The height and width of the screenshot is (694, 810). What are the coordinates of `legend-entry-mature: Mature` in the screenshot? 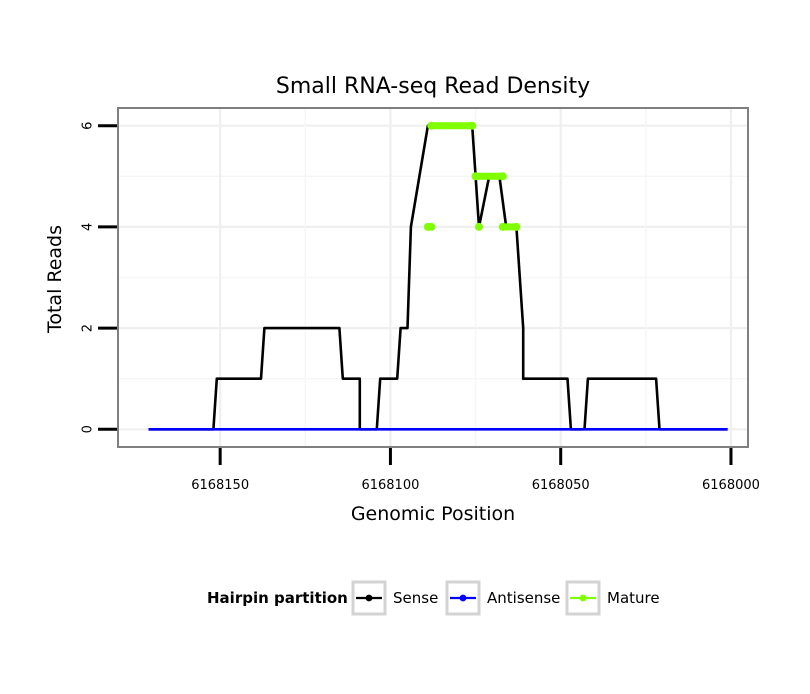 It's located at (612, 598).